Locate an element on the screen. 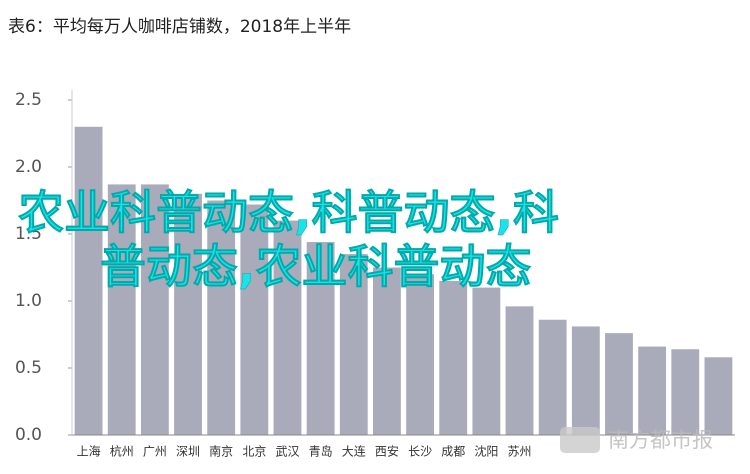  x-tick-label: 北京 is located at coordinates (254, 452).